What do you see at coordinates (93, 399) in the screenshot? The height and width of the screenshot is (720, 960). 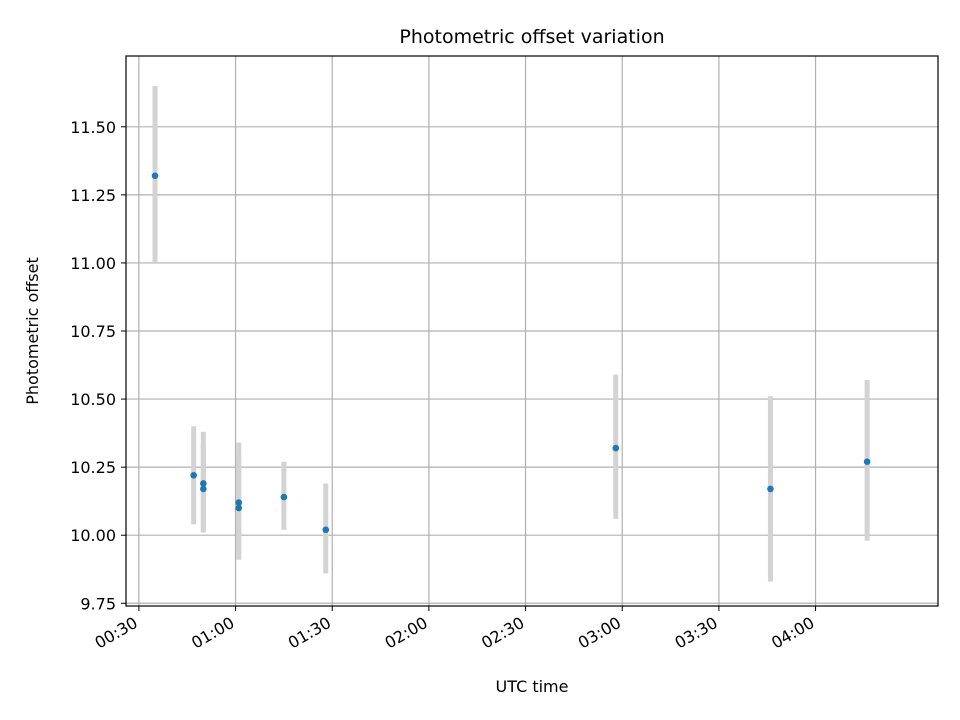 I see `y-tick-label: 10.50` at bounding box center [93, 399].